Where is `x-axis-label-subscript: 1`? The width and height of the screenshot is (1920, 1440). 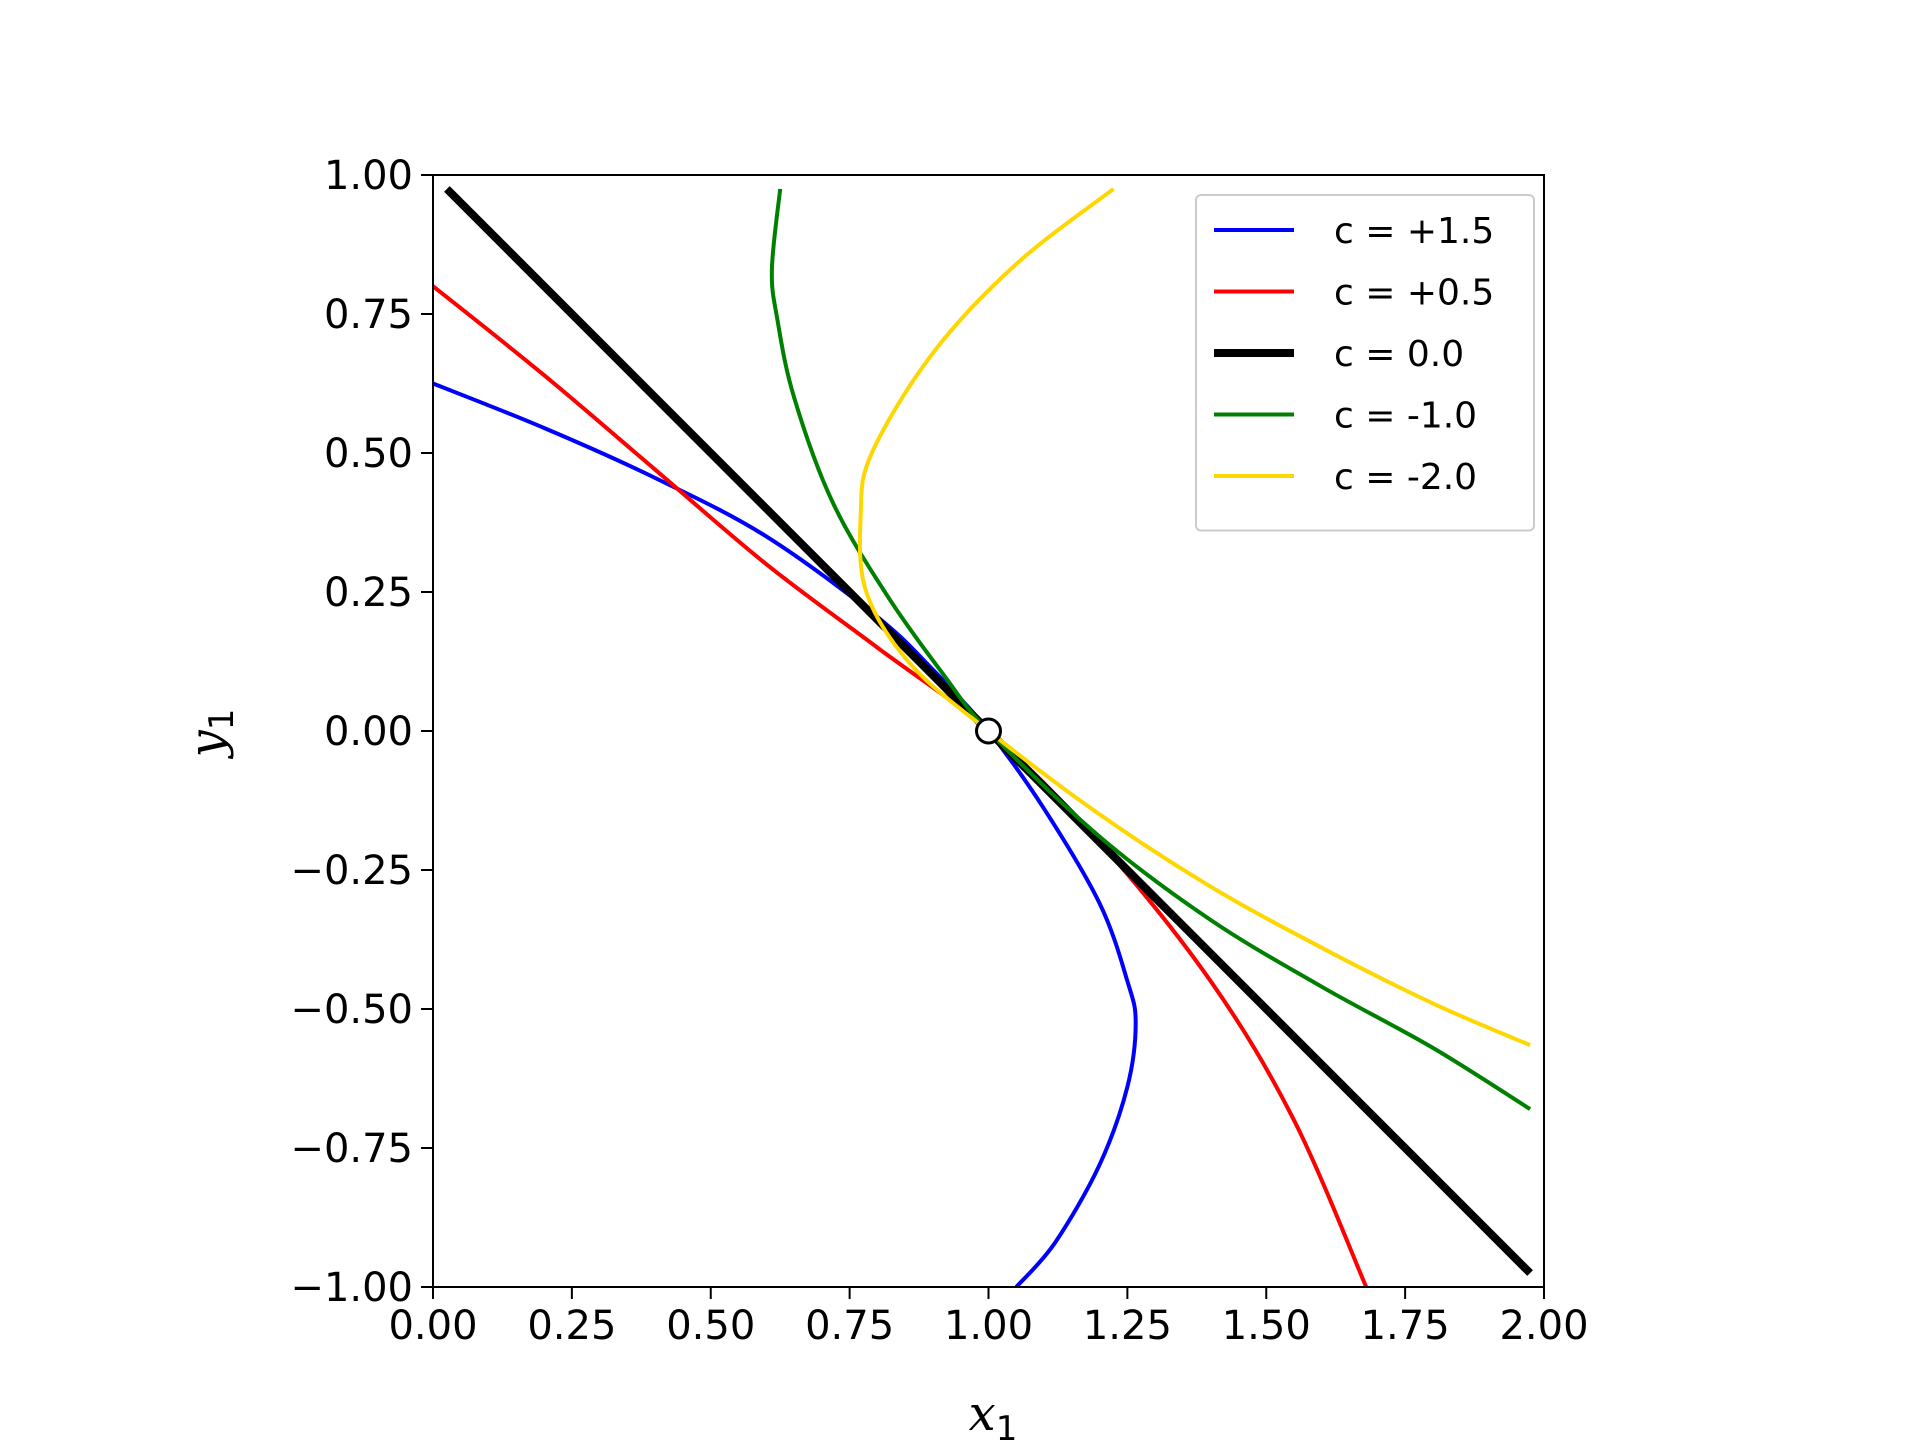 x-axis-label-subscript: 1 is located at coordinates (1007, 1424).